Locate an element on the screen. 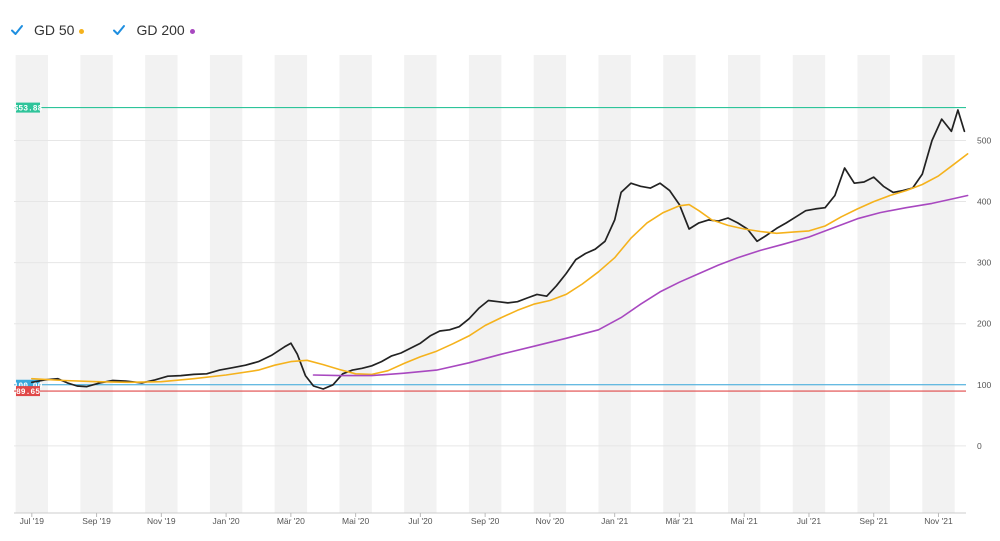  x-tick-label: Nov '19 is located at coordinates (161, 521).